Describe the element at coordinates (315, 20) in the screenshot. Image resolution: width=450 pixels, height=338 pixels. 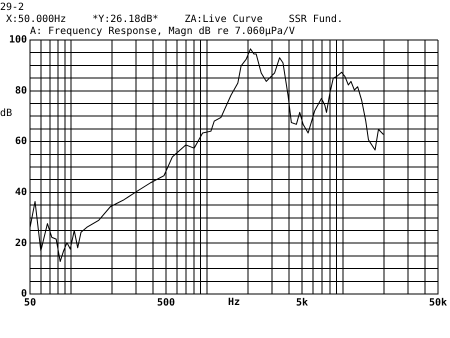
I see `text: SSR Fund.` at that location.